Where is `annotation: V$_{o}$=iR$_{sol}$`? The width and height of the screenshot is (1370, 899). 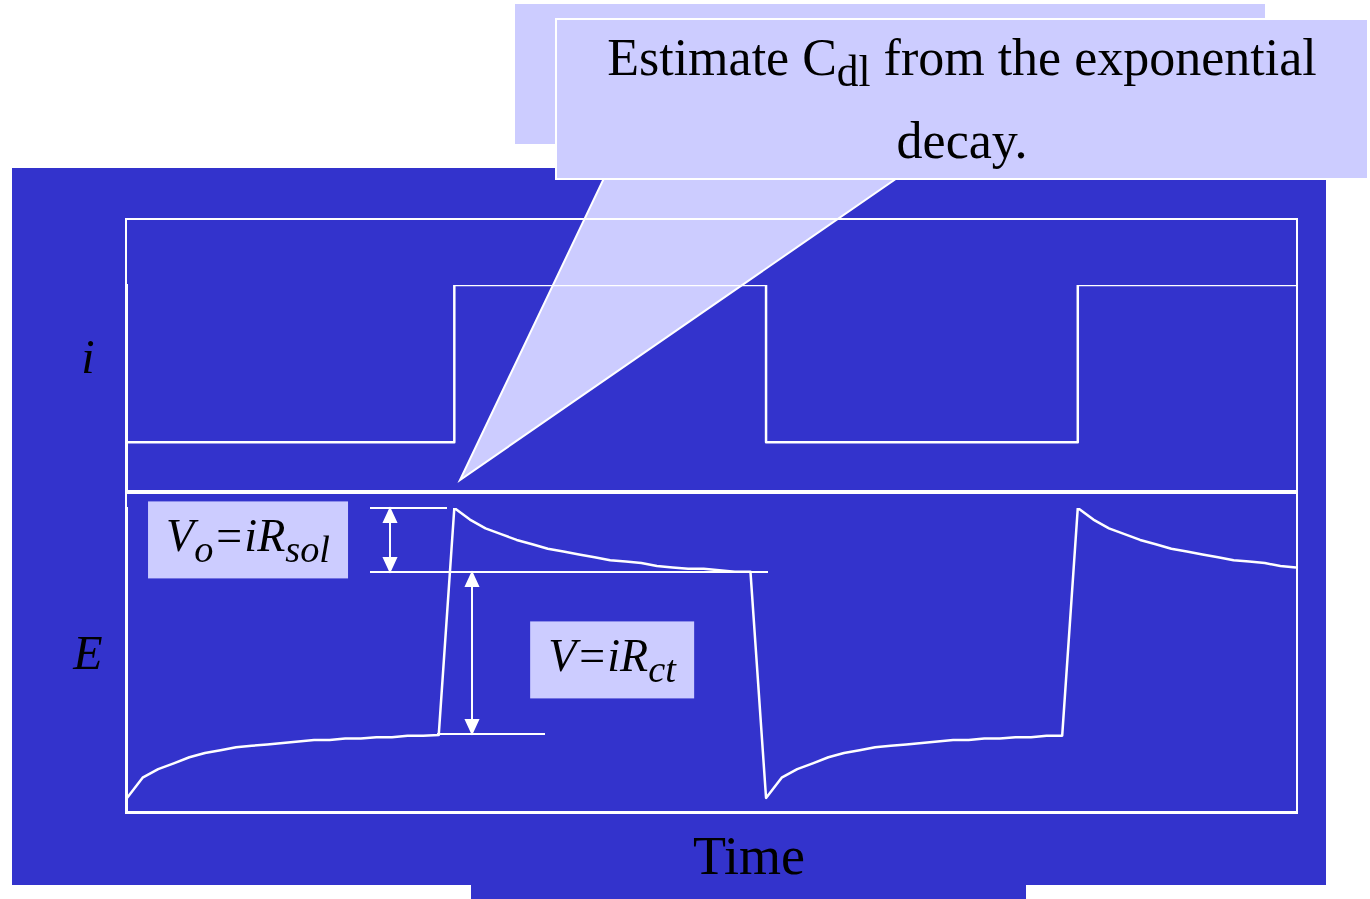
annotation: V$_{o}$=iR$_{sol}$ is located at coordinates (248, 540).